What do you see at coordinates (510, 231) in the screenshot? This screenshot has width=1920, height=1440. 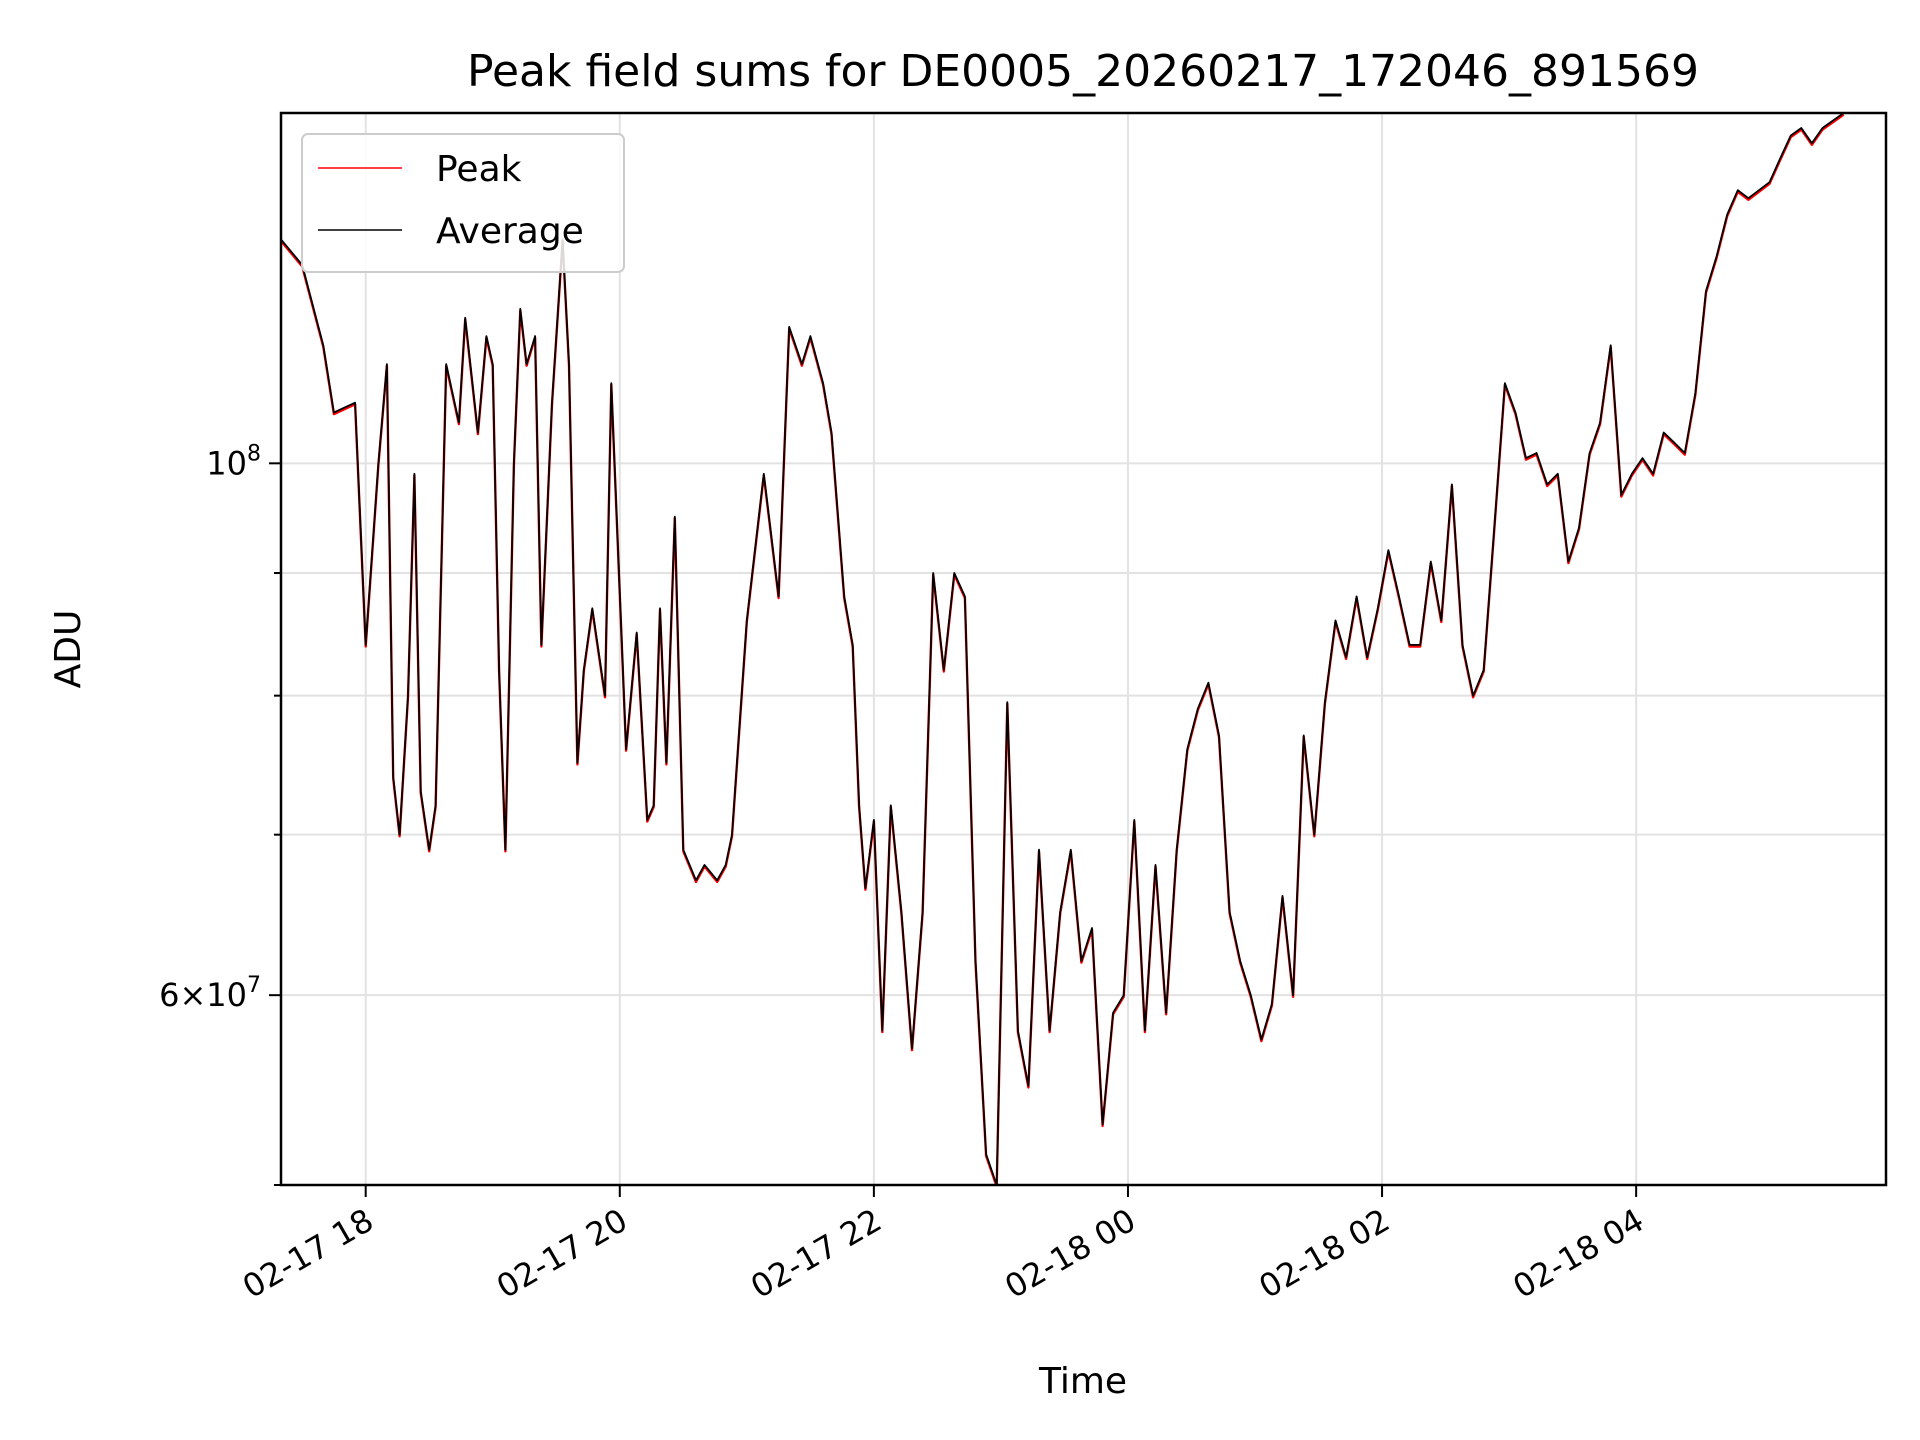 I see `legend-label-average: Average` at bounding box center [510, 231].